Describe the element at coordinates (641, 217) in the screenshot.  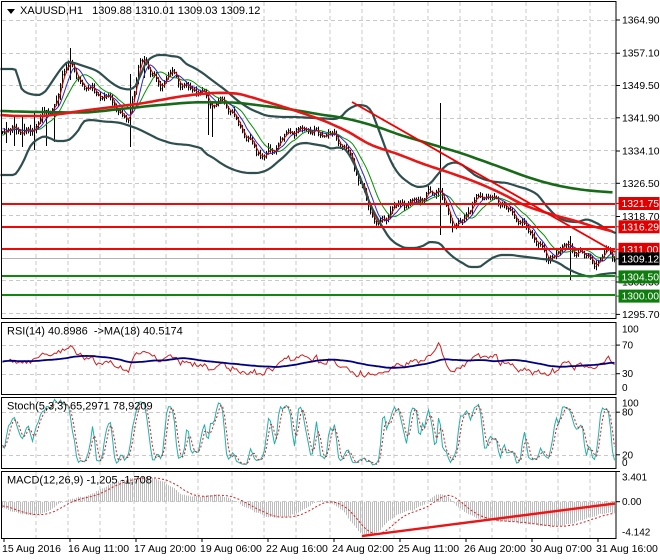
I see `svg-text: 1318.70` at that location.